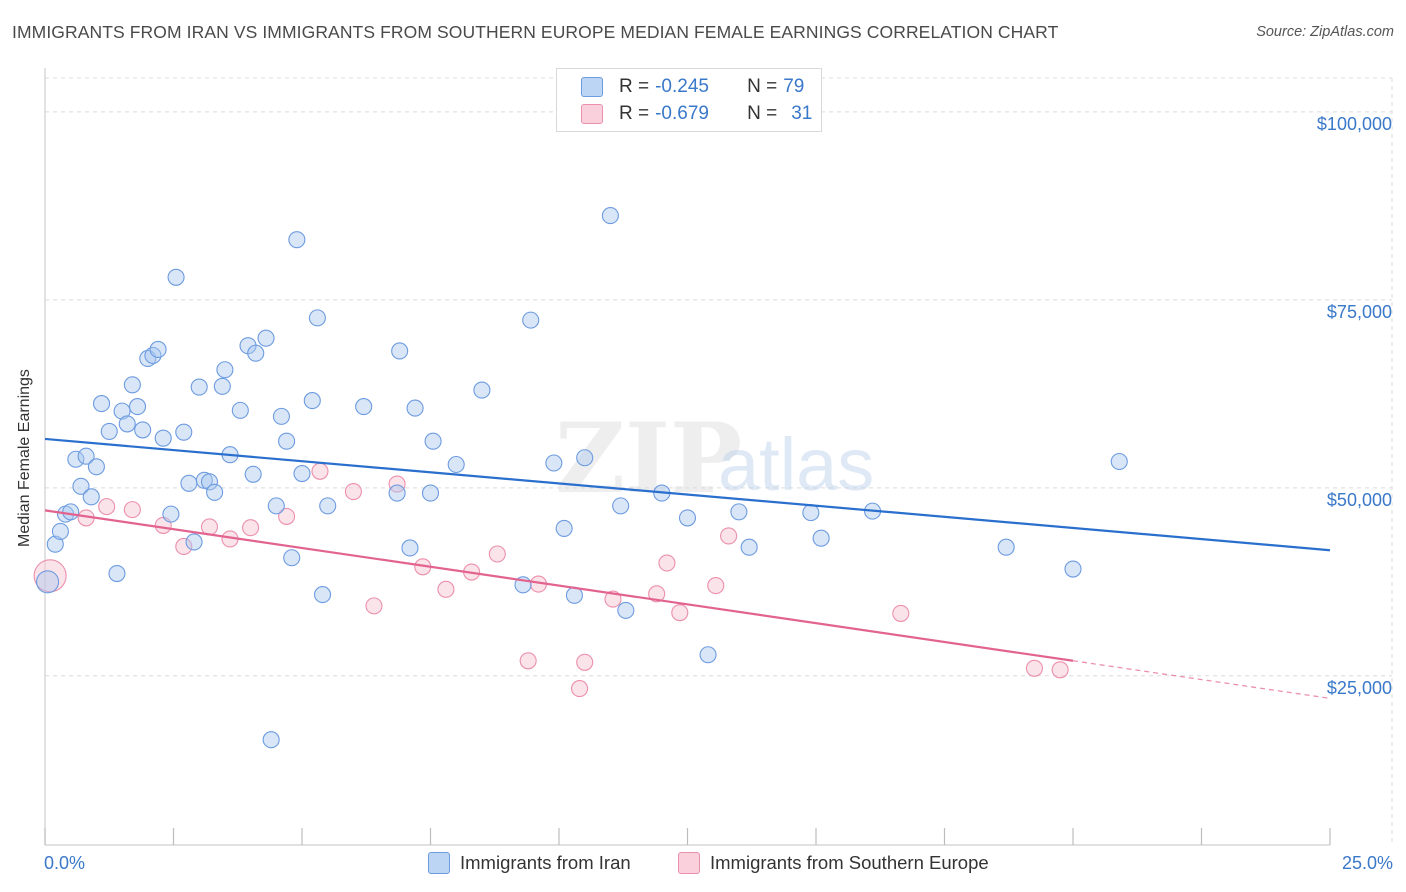  I want to click on trend-line-iran, so click(687, 494).